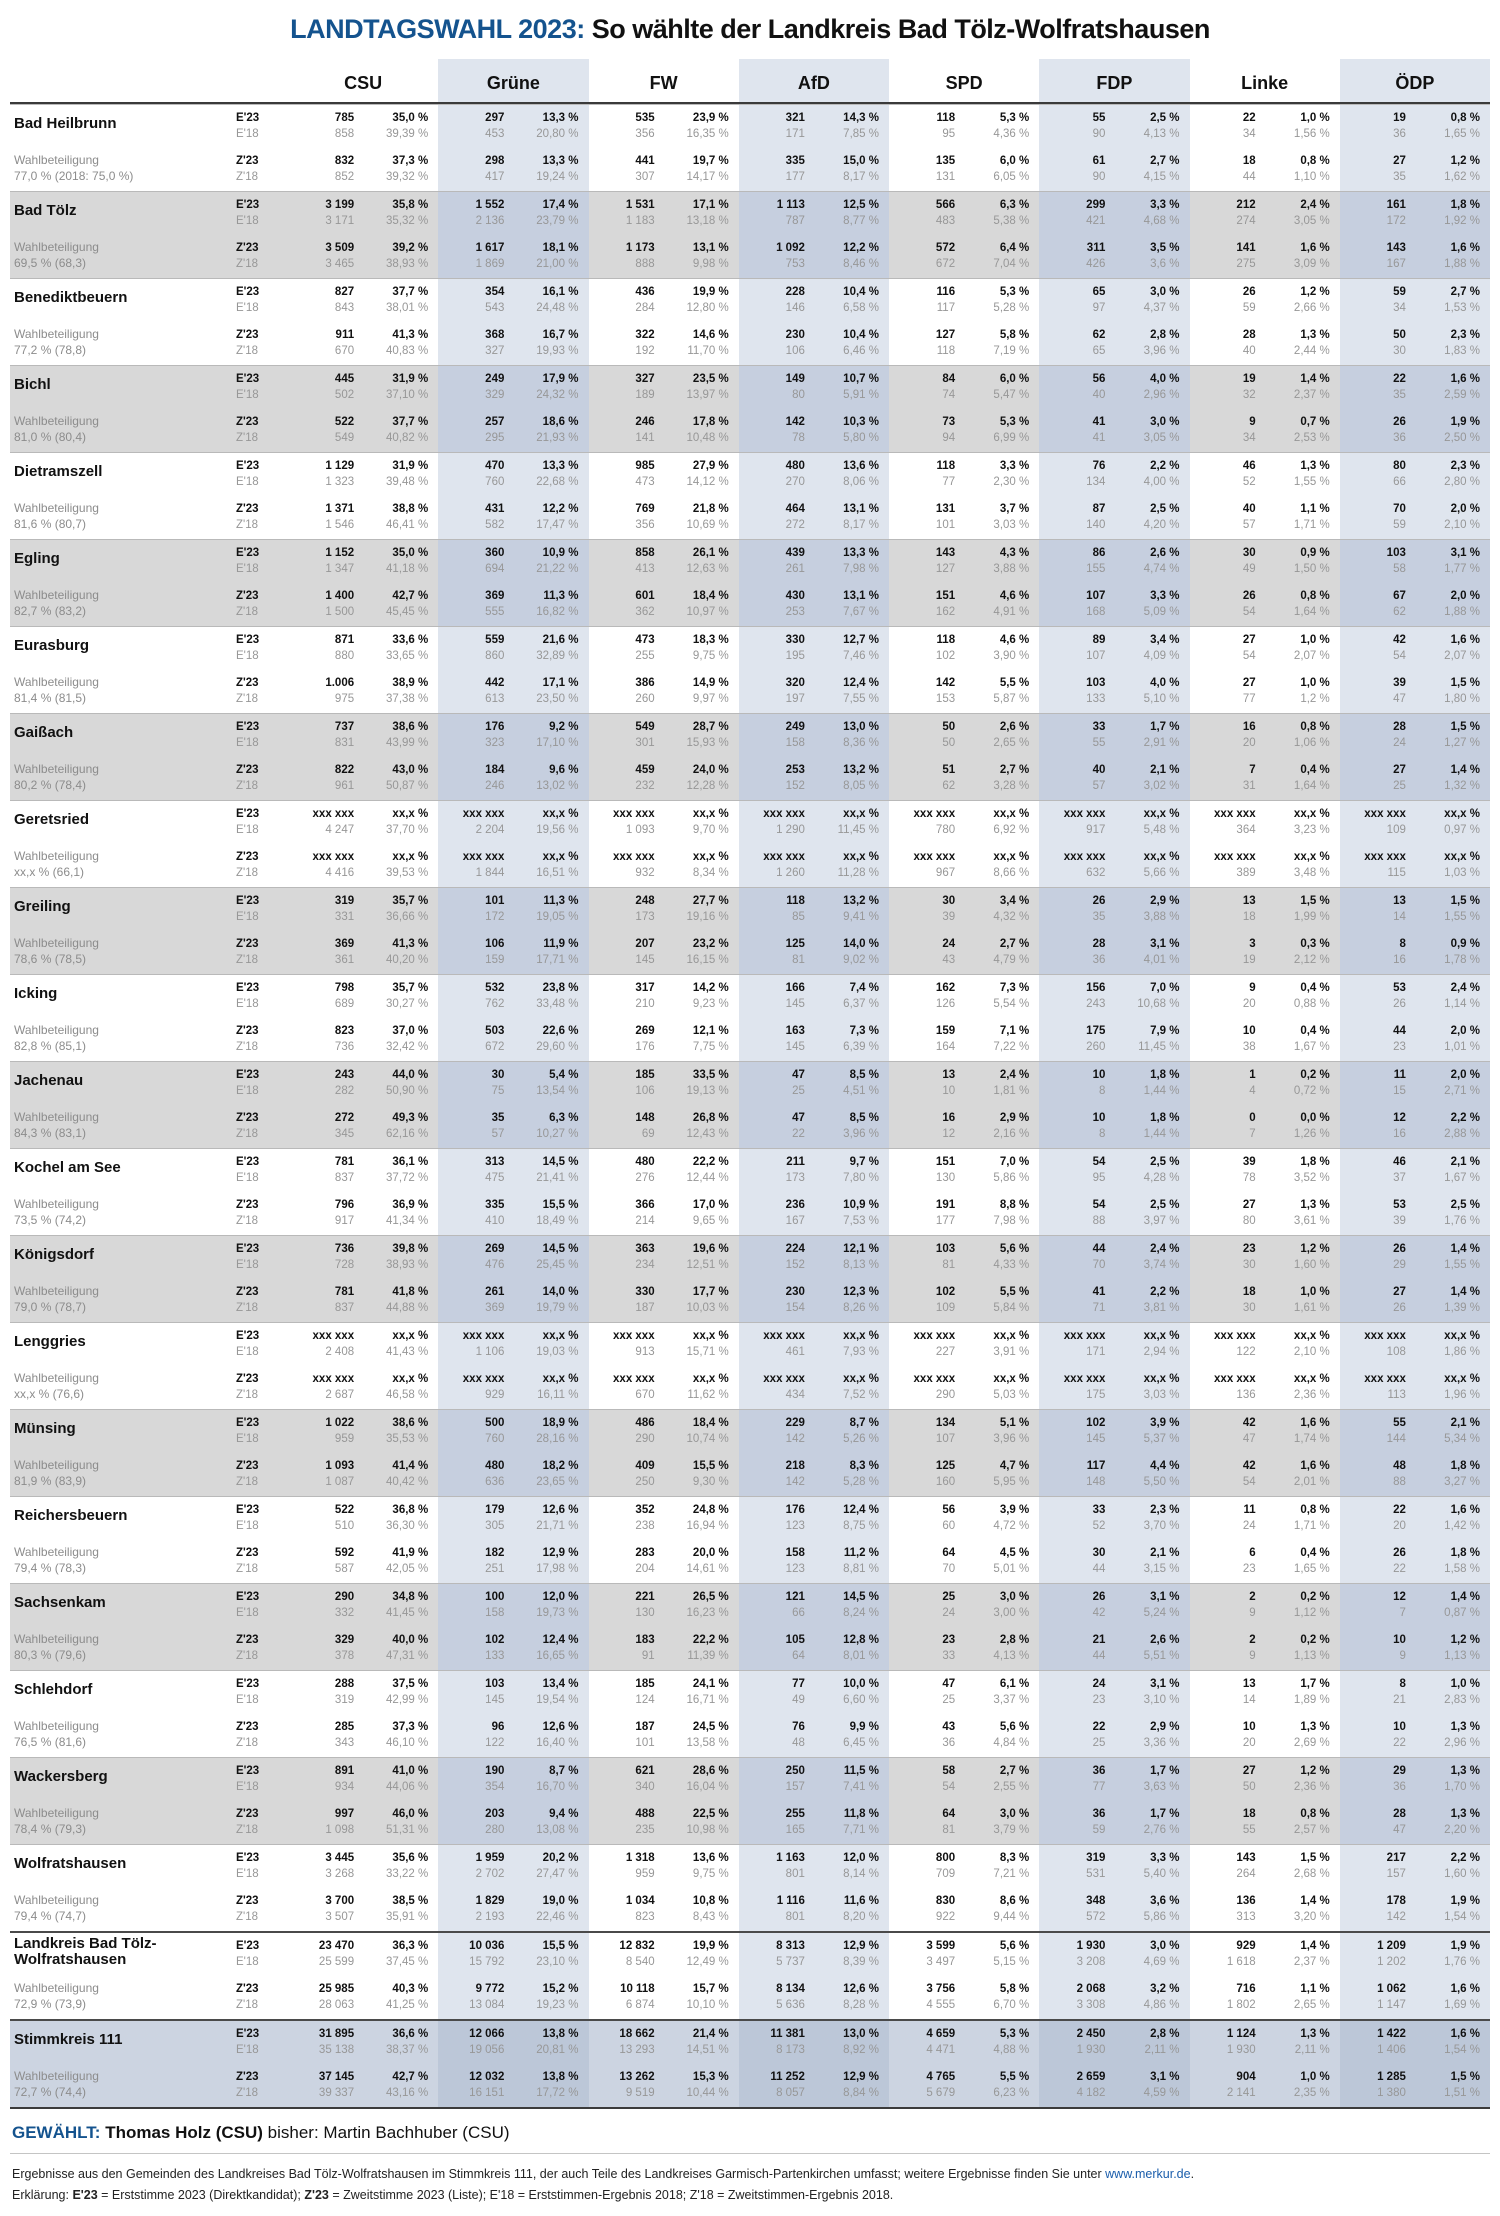 The height and width of the screenshot is (2216, 1500). What do you see at coordinates (861, 2077) in the screenshot?
I see `vote-percent: 12,9 %` at bounding box center [861, 2077].